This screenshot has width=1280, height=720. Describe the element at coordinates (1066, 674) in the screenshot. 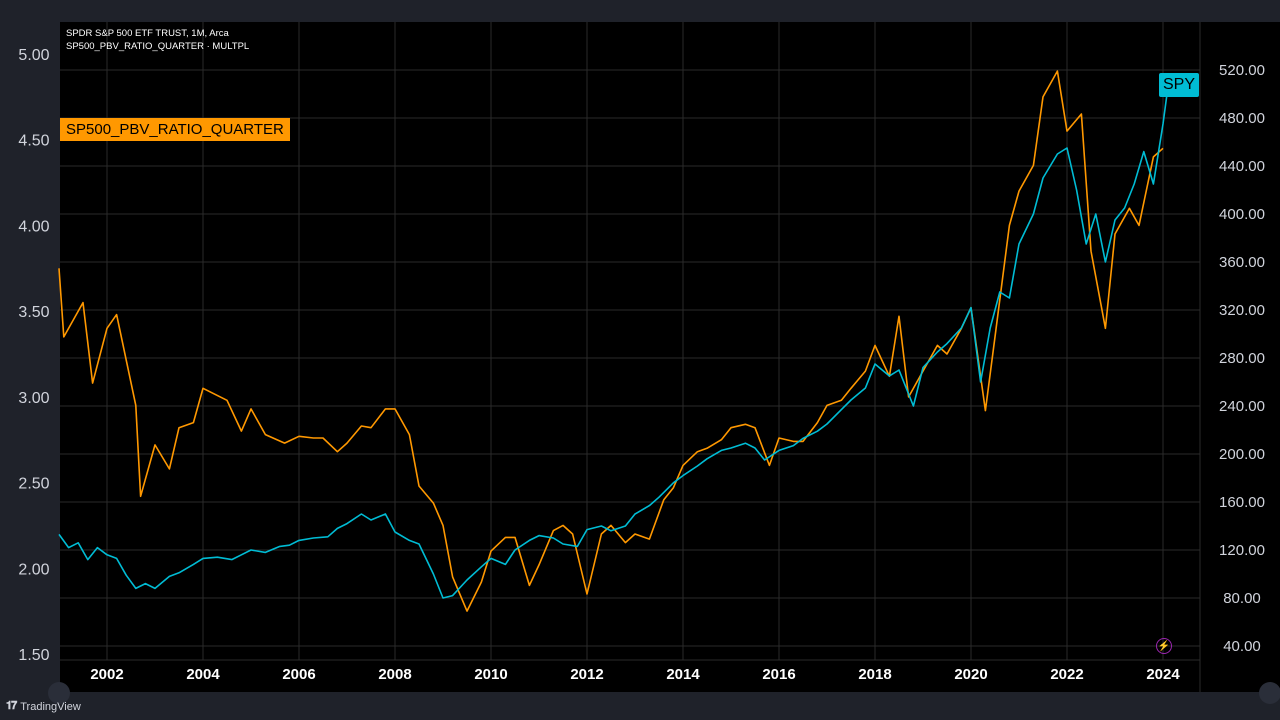

I see `x-tick-label: 2022` at that location.